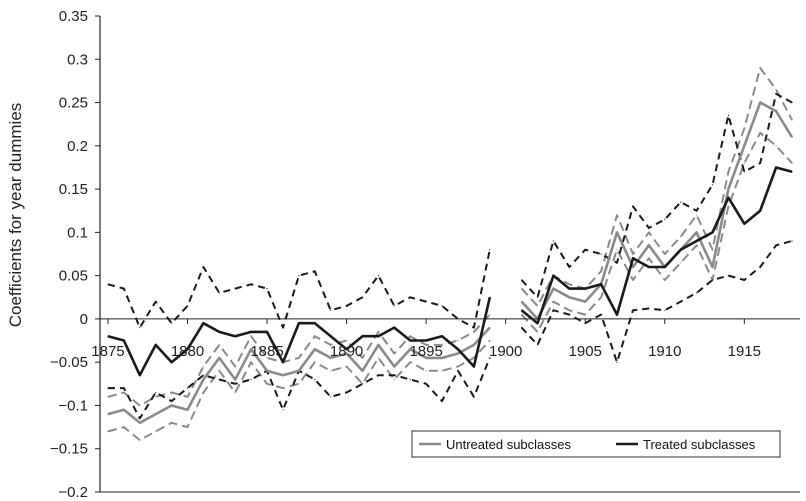 This screenshot has height=501, width=806. Describe the element at coordinates (656, 302) in the screenshot. I see `treated-lower-band-line` at that location.